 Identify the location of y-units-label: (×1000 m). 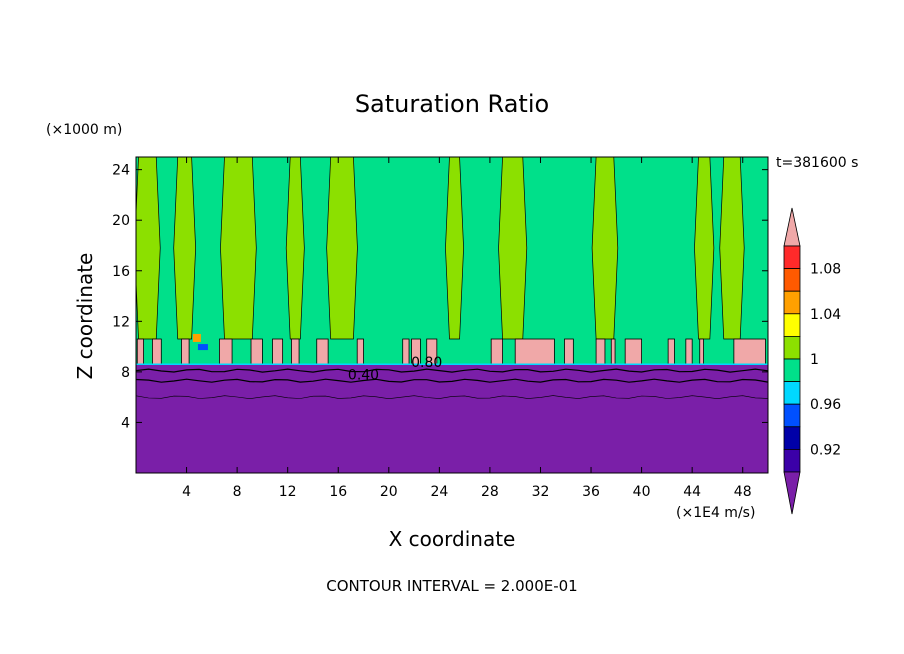
(84, 130).